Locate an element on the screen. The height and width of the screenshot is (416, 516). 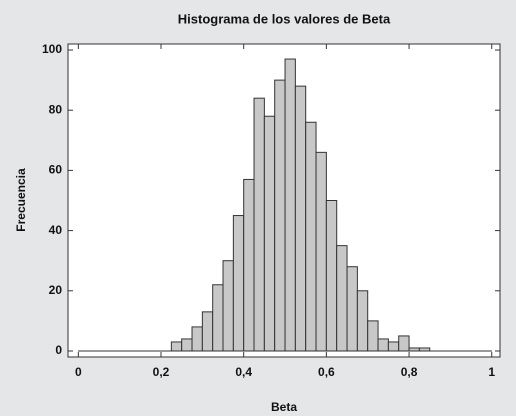
chart-title: Histograma de los valores de Beta is located at coordinates (284, 18).